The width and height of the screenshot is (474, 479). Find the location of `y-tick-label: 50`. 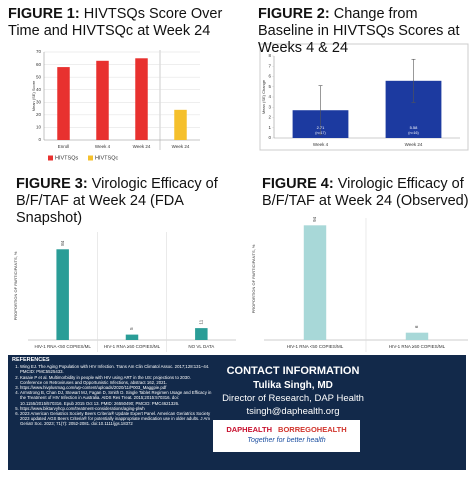

y-tick-label: 50 is located at coordinates (39, 76).